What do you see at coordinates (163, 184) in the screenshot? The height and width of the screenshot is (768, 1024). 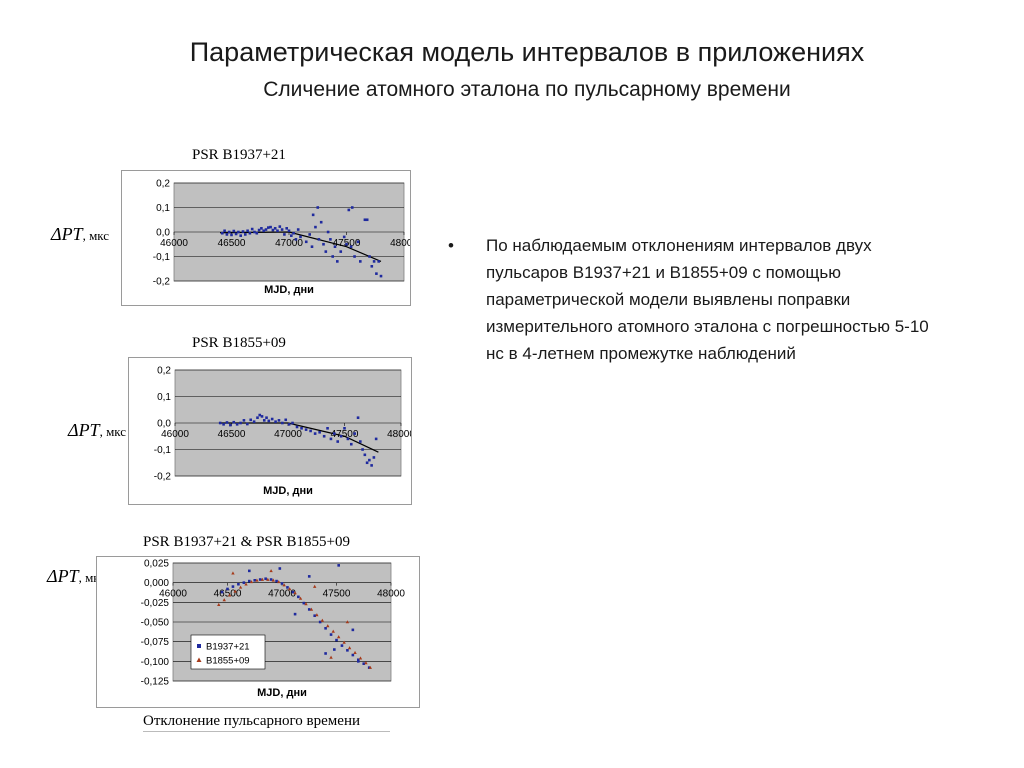 I see `y-tick-label: 0,2` at bounding box center [163, 184].